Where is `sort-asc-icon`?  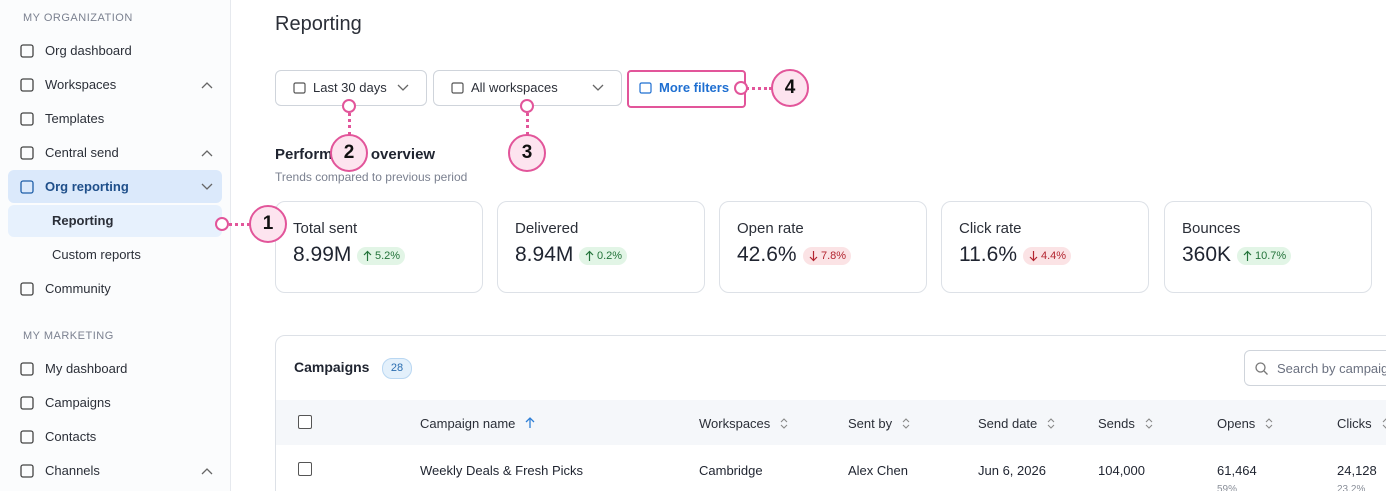
sort-asc-icon is located at coordinates (530, 422).